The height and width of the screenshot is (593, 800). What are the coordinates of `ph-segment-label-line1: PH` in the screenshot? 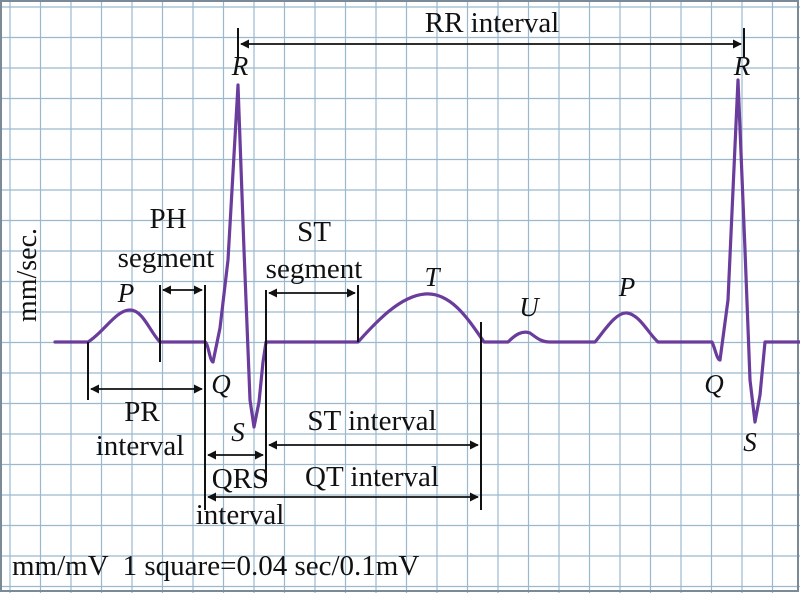 It's located at (167, 219).